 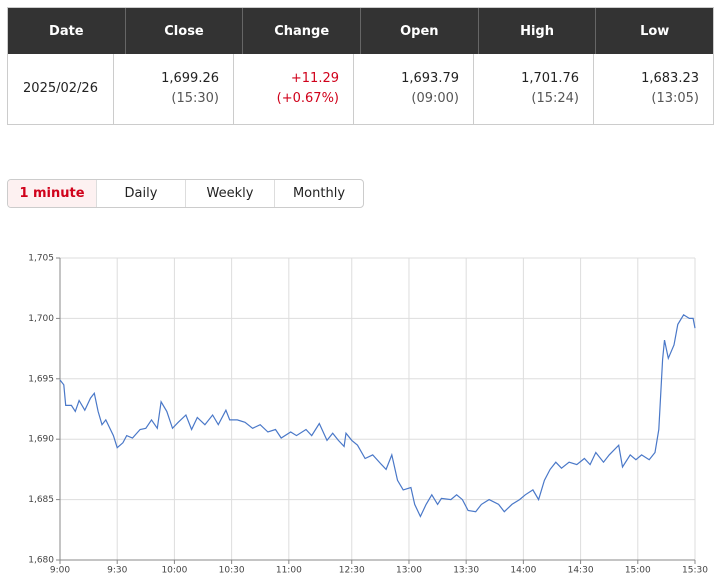 What do you see at coordinates (140, 193) in the screenshot?
I see `tab: Daily` at bounding box center [140, 193].